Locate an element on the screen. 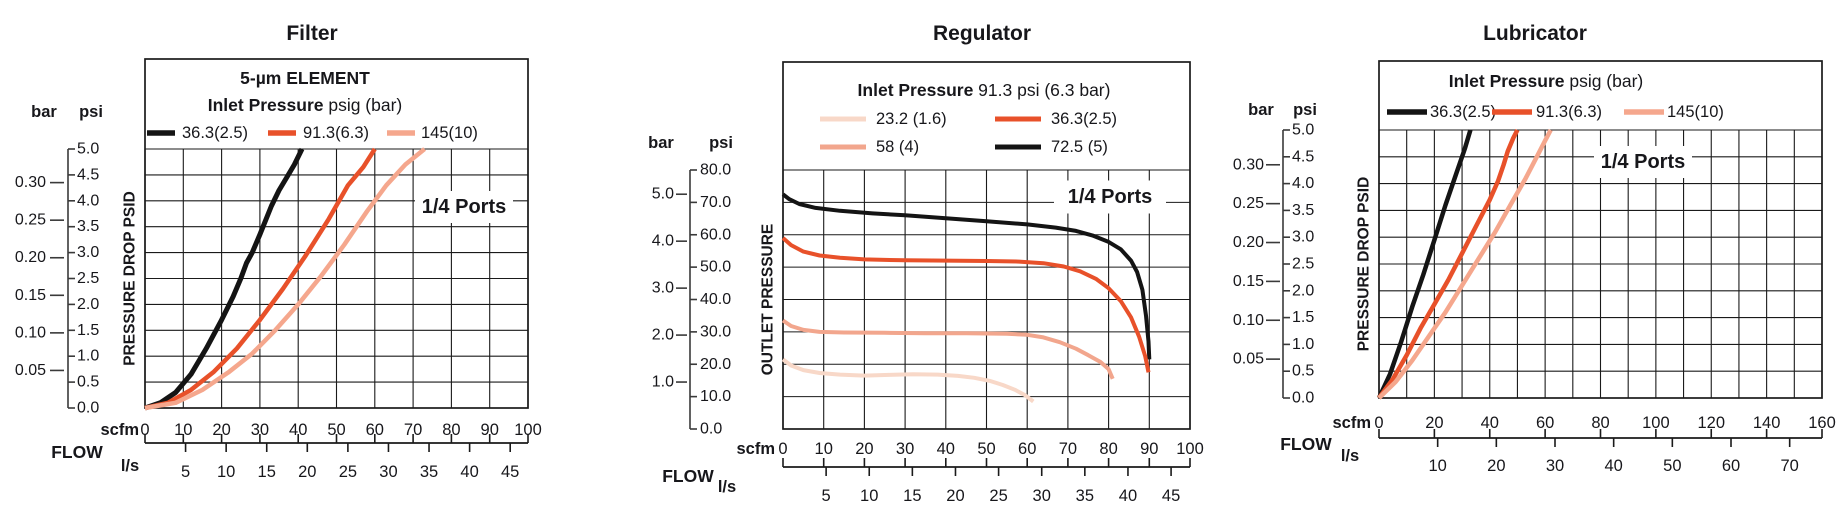 This screenshot has width=1845, height=526. psi-tick-label: 0.5 is located at coordinates (1303, 371).